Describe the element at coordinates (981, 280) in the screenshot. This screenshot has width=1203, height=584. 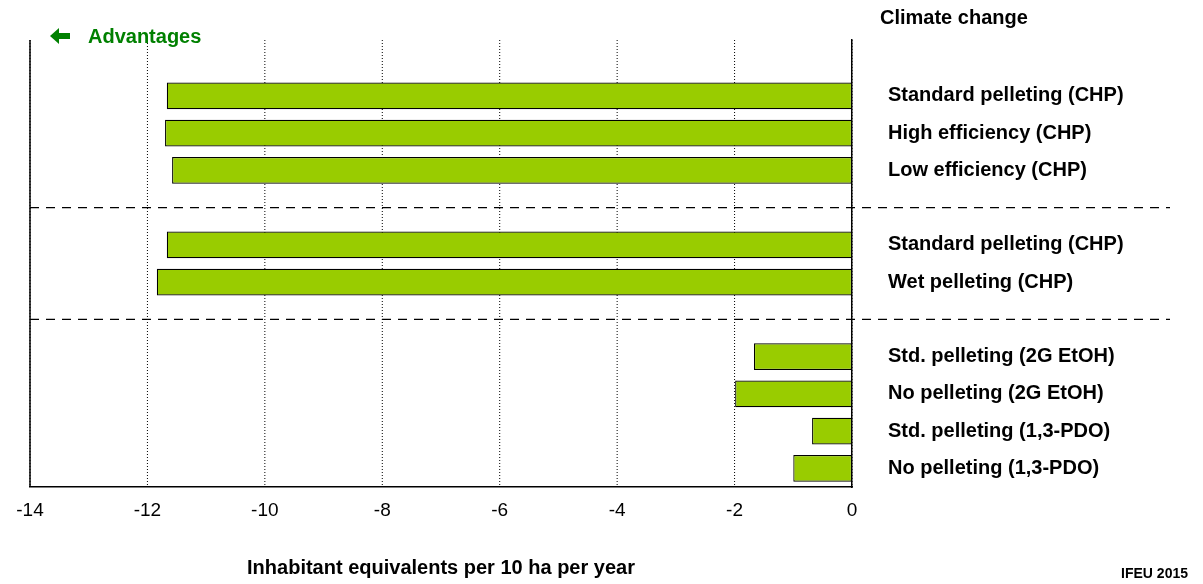
I see `y-tick-label: Wet pelleting (CHP)` at that location.